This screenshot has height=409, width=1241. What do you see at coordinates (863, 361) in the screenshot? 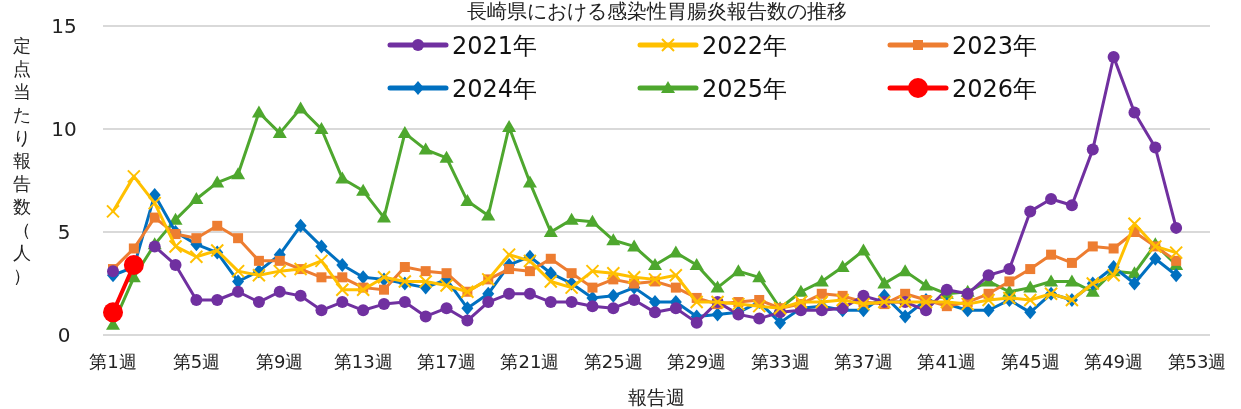
I see `x-tick-label: 第37週` at bounding box center [863, 361].